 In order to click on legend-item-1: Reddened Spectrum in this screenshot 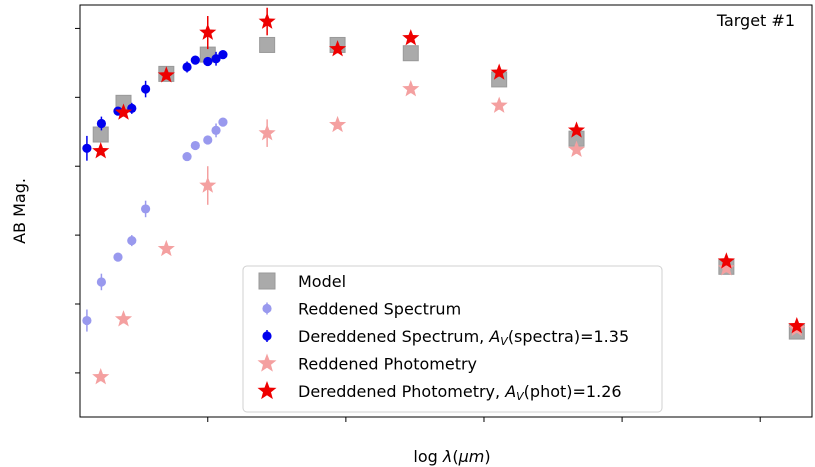, I will do `click(361, 309)`.